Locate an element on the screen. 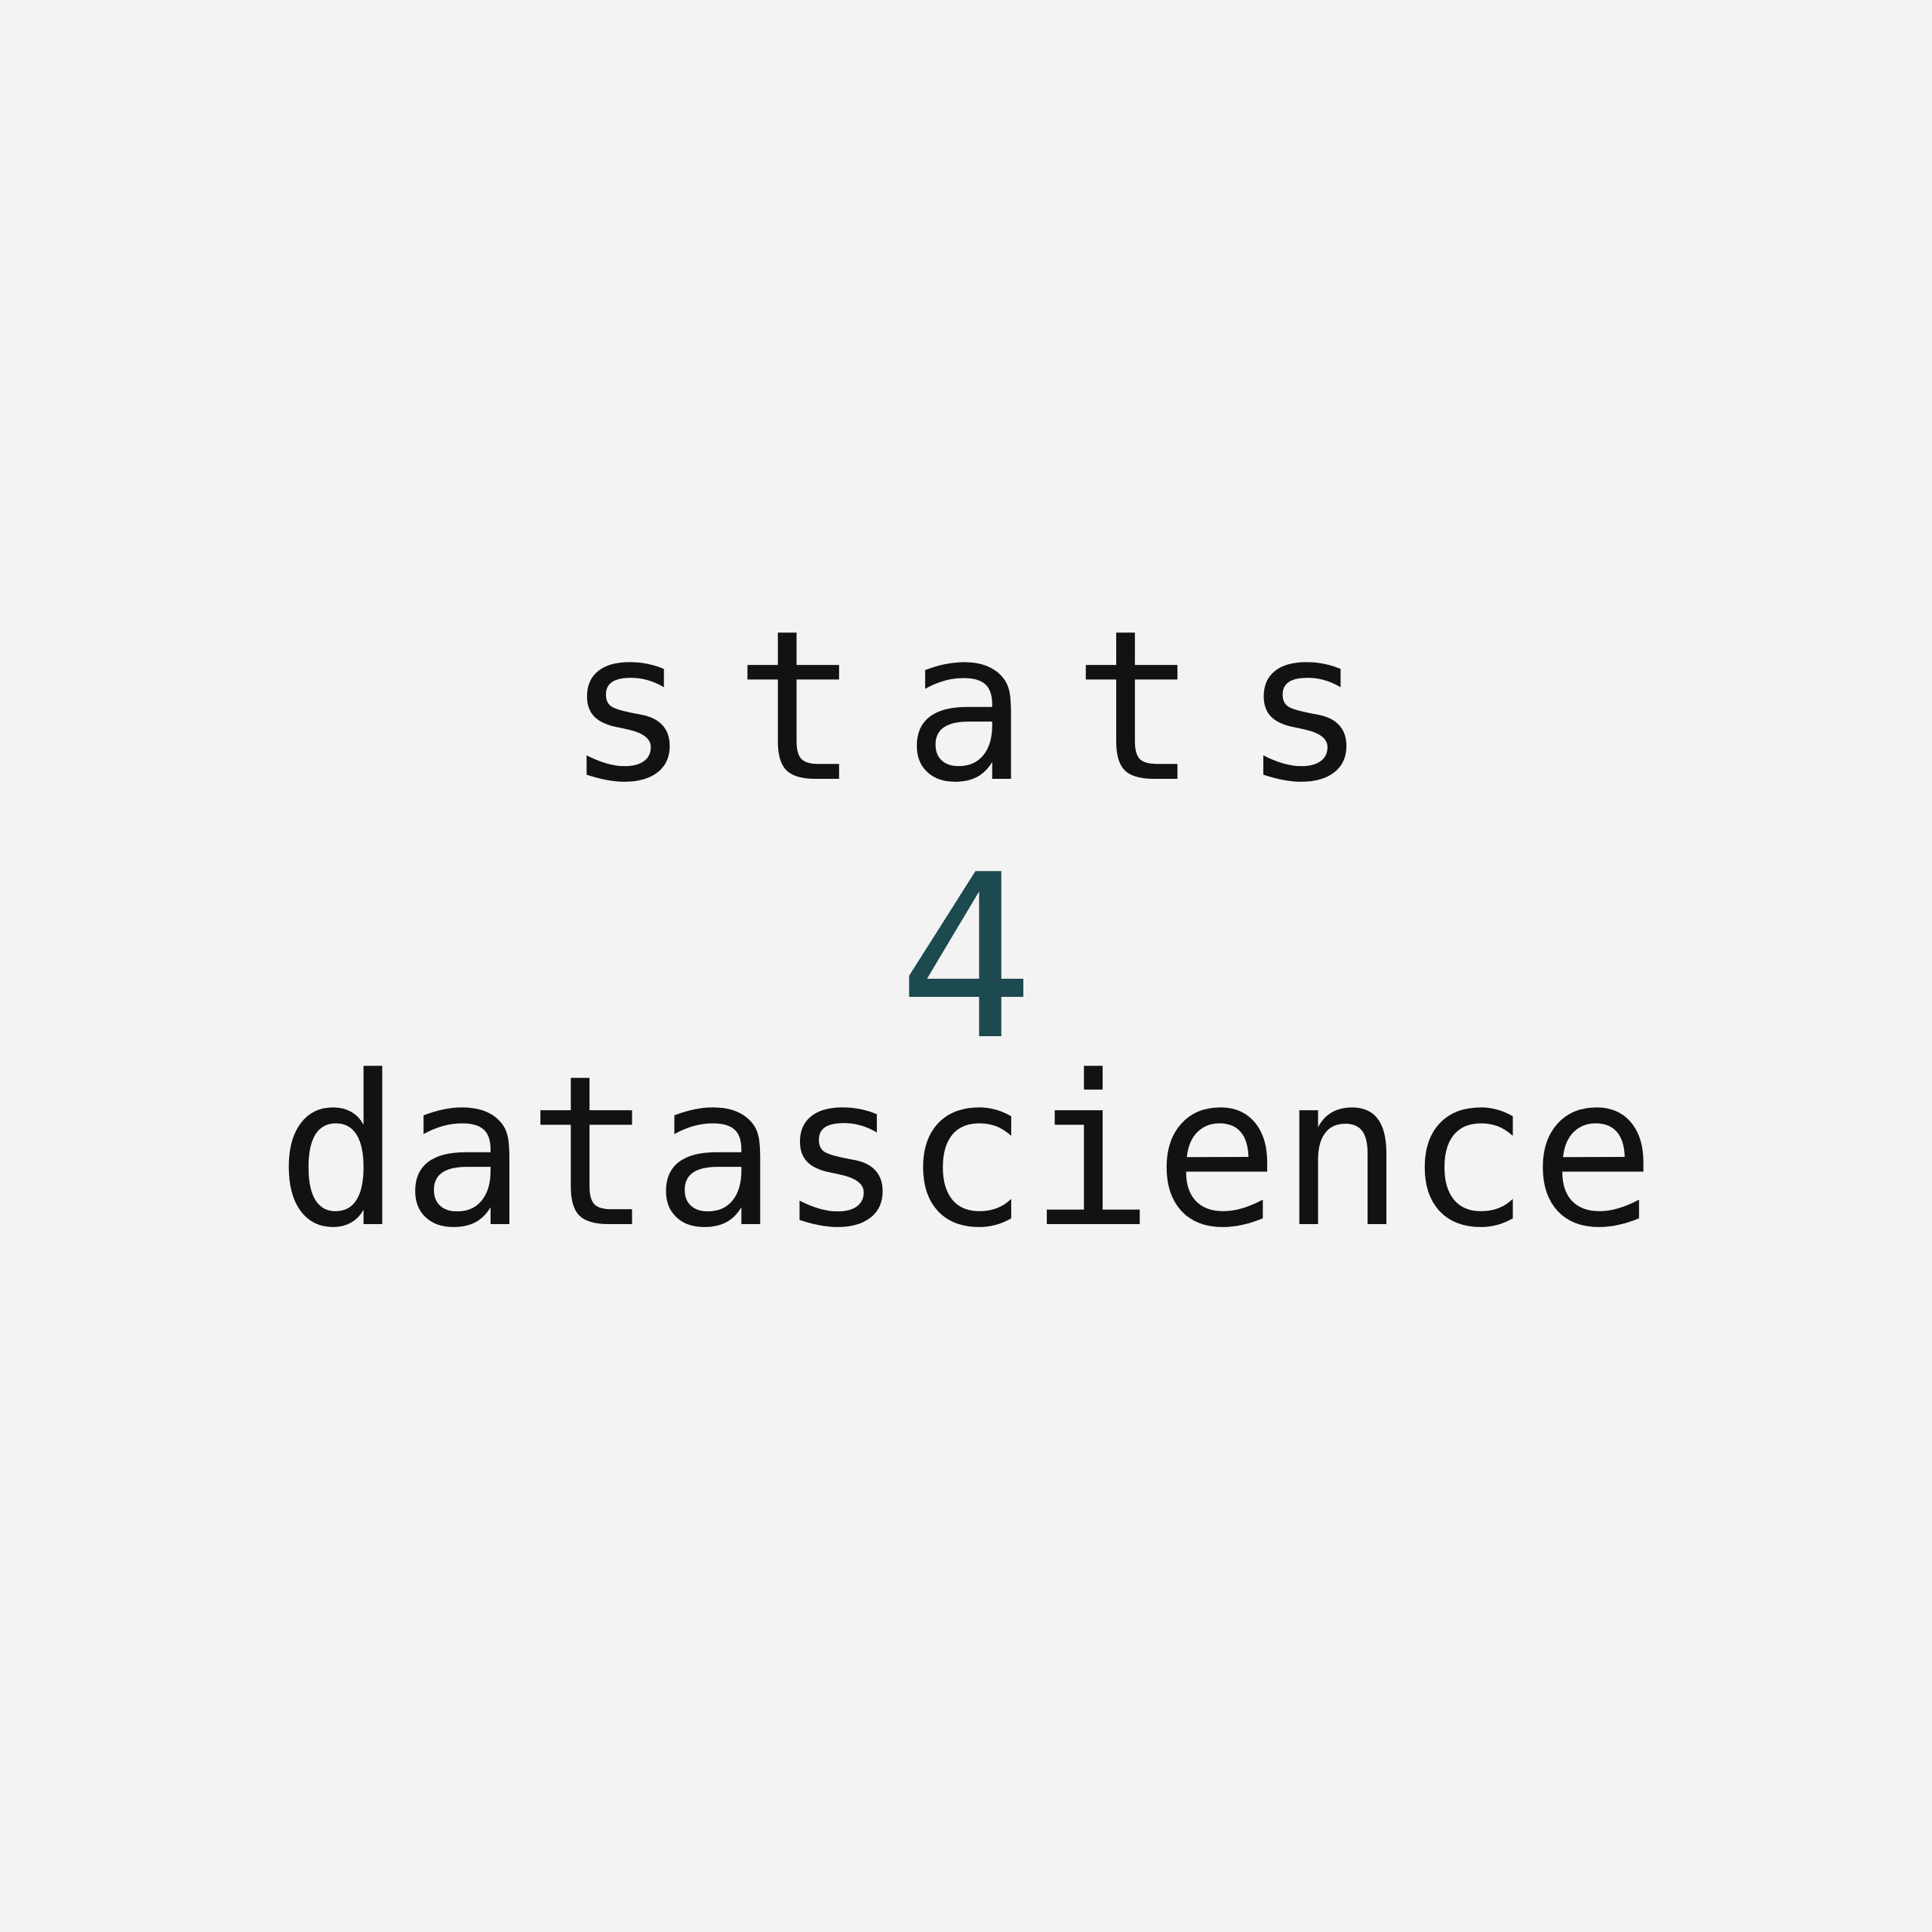 The width and height of the screenshot is (1932, 1932). logo-word-datascience: datascience is located at coordinates (966, 1153).